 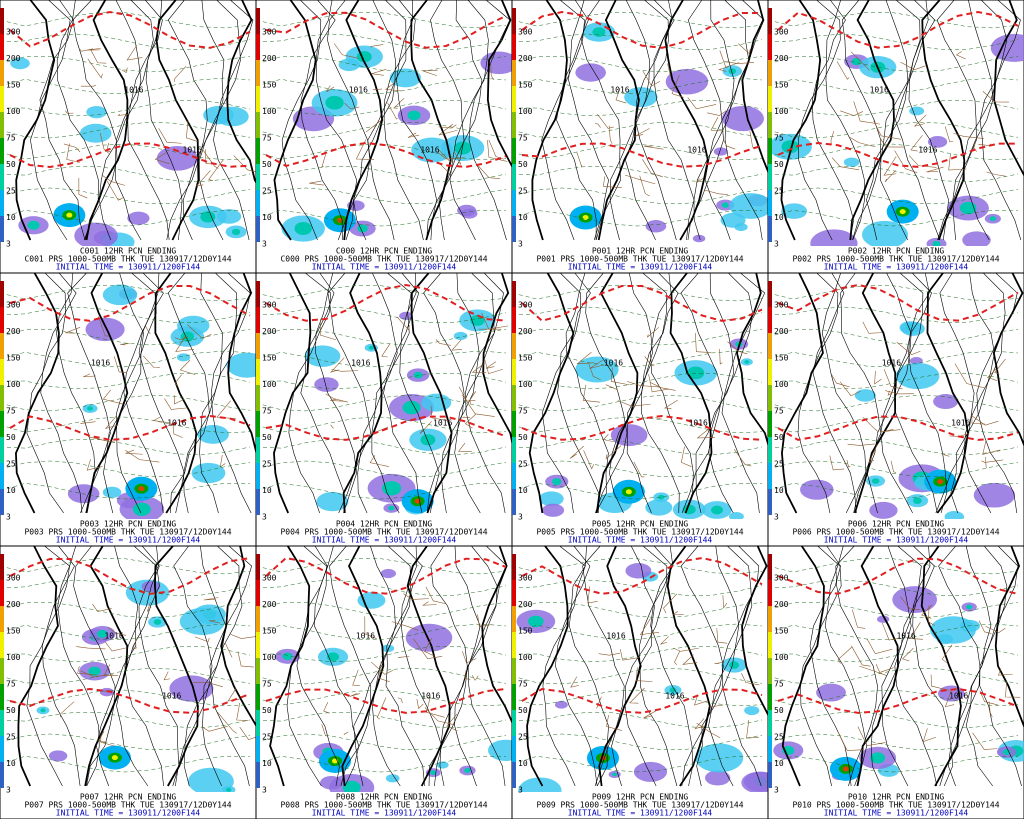 I want to click on storm-center, so click(x=141, y=489).